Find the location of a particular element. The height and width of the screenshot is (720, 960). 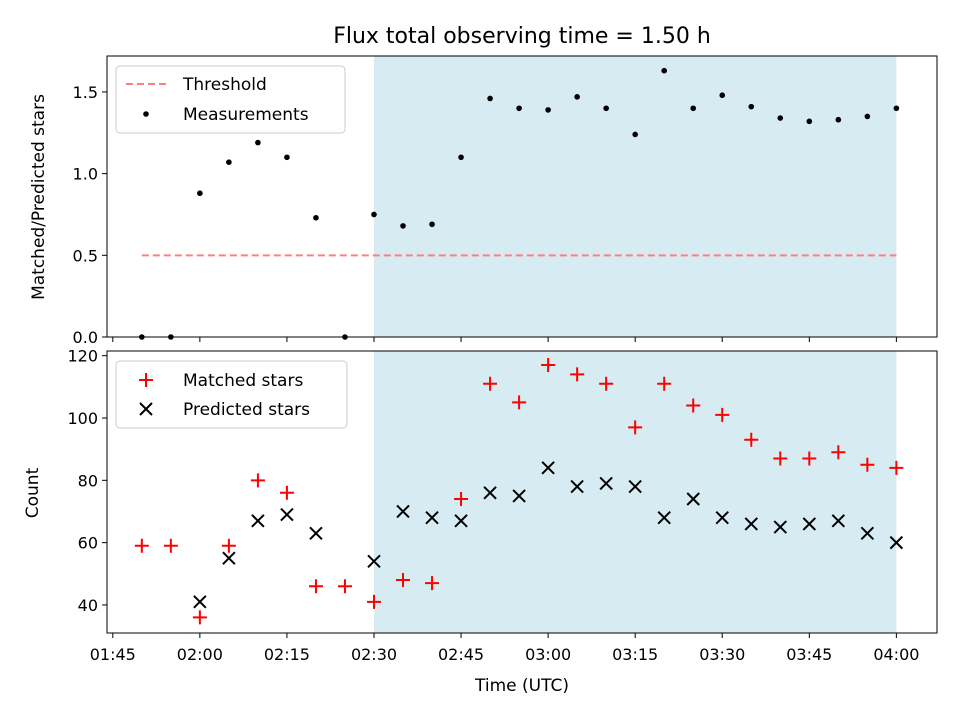

x-tick-label: 02:45 is located at coordinates (461, 654).